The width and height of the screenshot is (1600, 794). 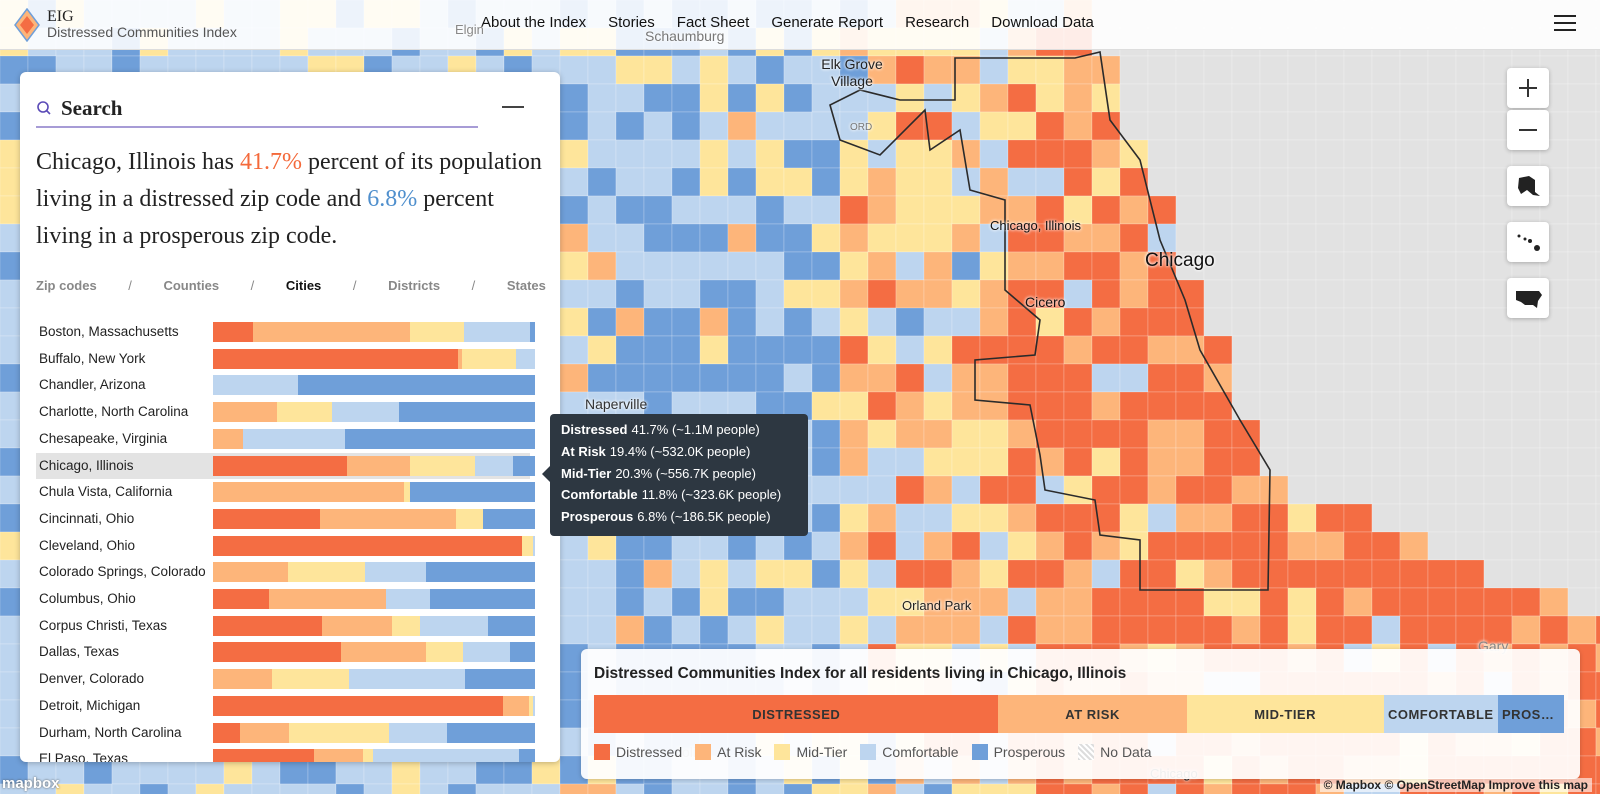 What do you see at coordinates (631, 22) in the screenshot?
I see `nav-link: Stories` at bounding box center [631, 22].